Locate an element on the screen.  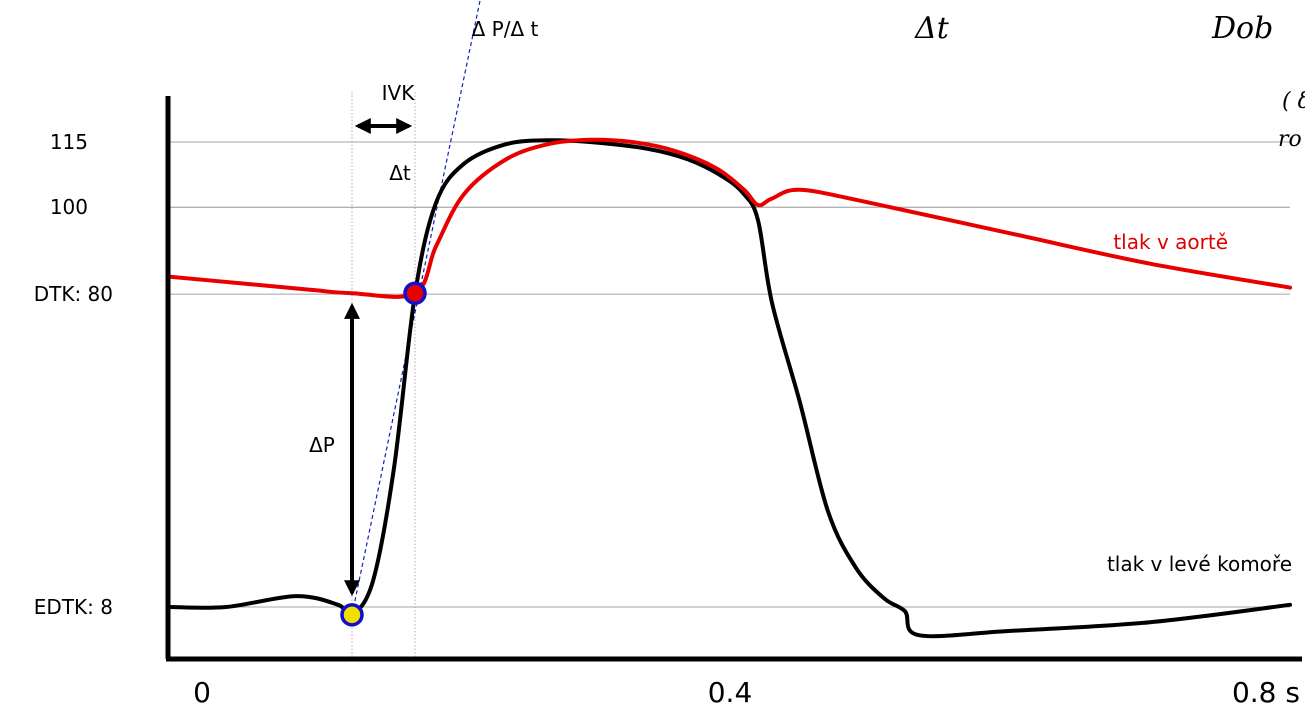
tangent-line is located at coordinates (416, 307).